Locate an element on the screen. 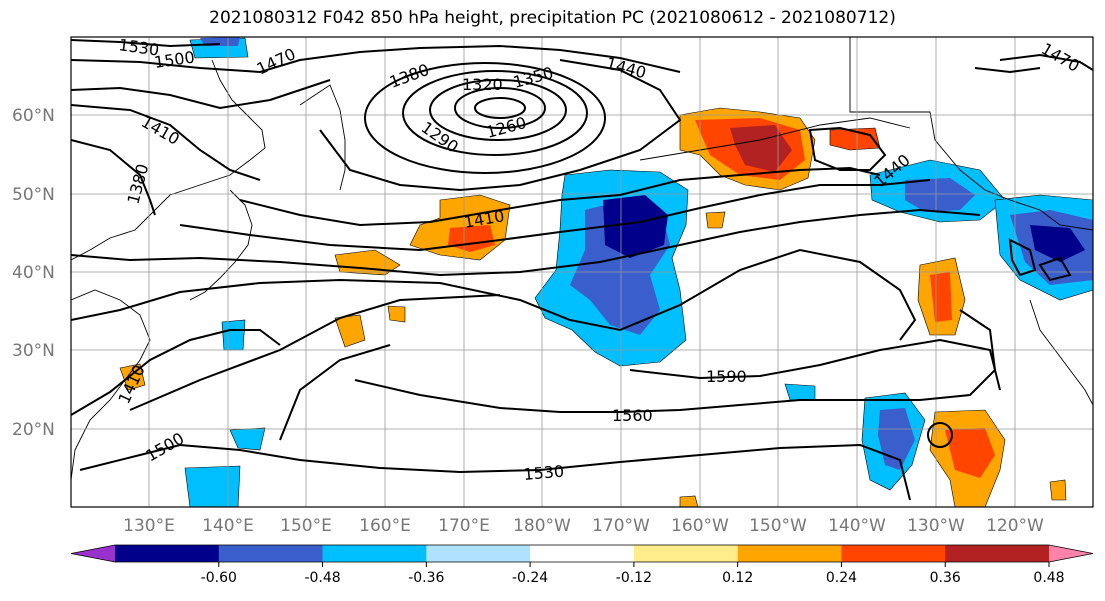 This screenshot has width=1105, height=601. lat-label: 30°N is located at coordinates (33, 351).